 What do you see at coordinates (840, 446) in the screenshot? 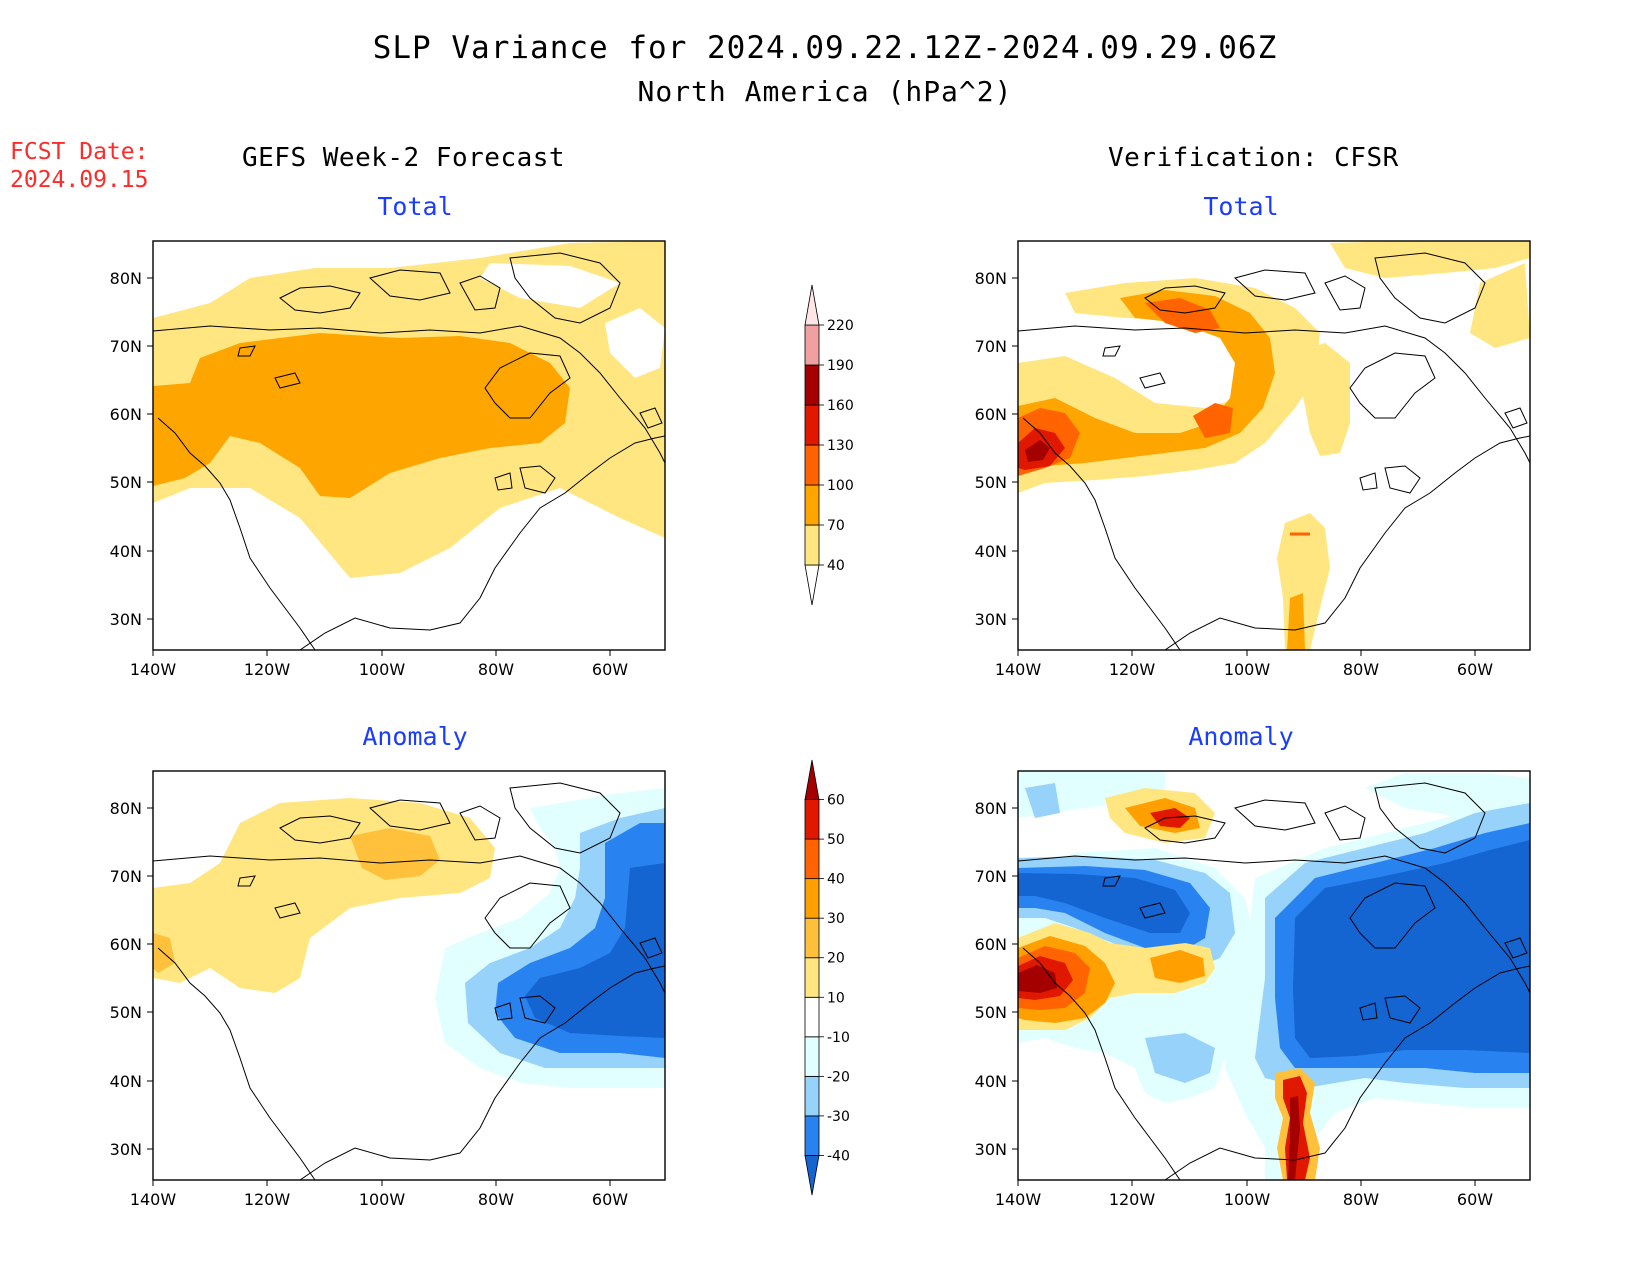
I see `colorbar-label: 130` at bounding box center [840, 446].